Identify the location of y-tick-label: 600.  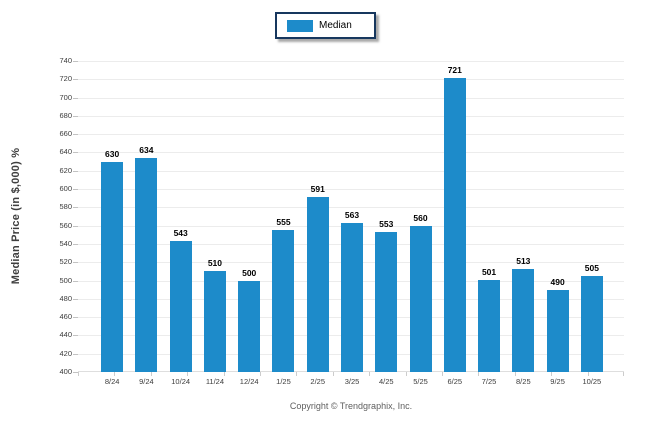
(65, 189).